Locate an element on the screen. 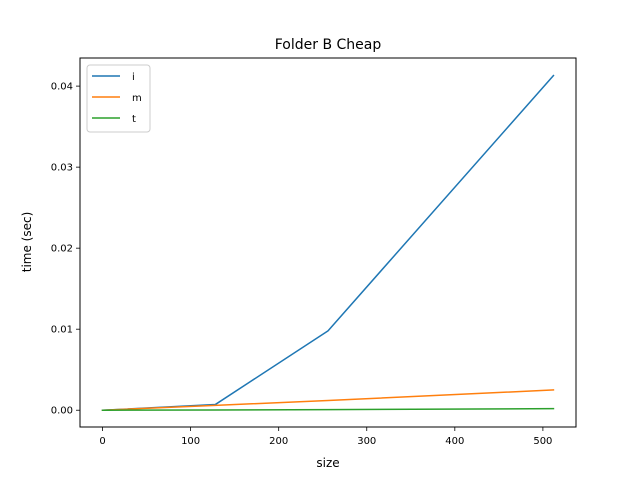  legend-box is located at coordinates (118, 98).